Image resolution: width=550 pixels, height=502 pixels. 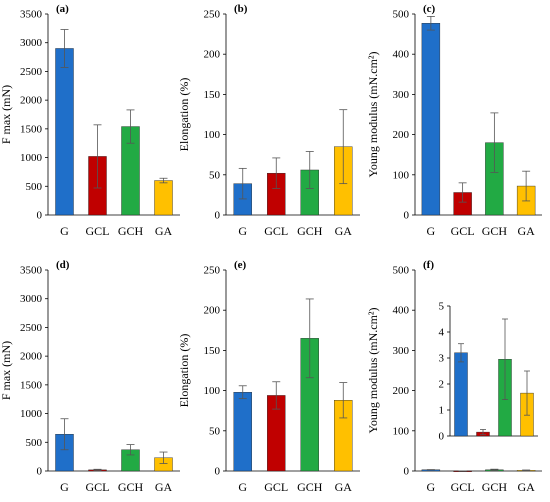 I want to click on panel-label: (a), so click(x=62, y=9).